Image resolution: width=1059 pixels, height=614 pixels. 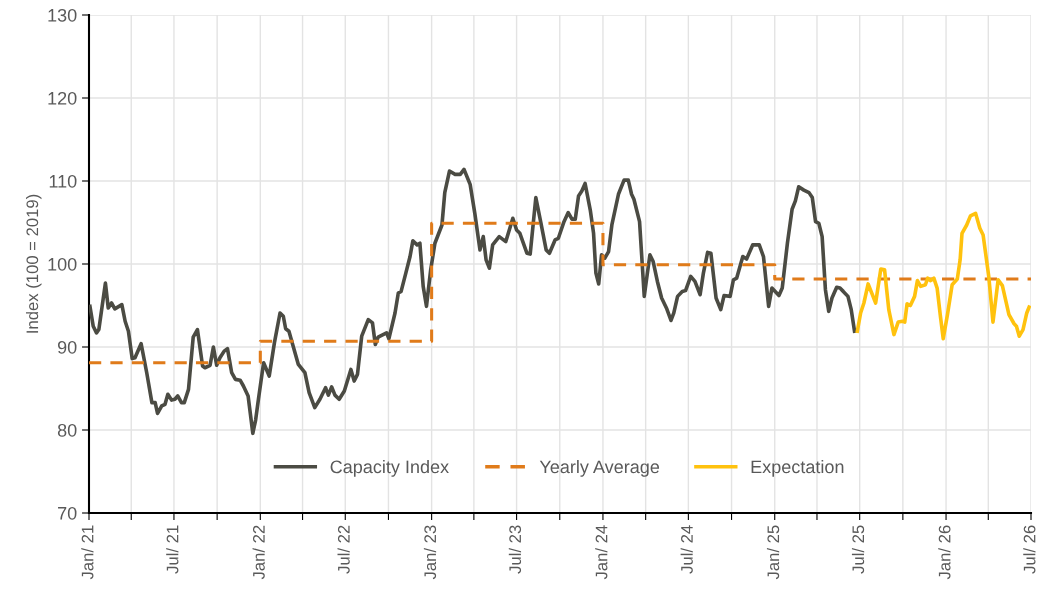 What do you see at coordinates (62, 264) in the screenshot?
I see `y-tick-label: 100` at bounding box center [62, 264].